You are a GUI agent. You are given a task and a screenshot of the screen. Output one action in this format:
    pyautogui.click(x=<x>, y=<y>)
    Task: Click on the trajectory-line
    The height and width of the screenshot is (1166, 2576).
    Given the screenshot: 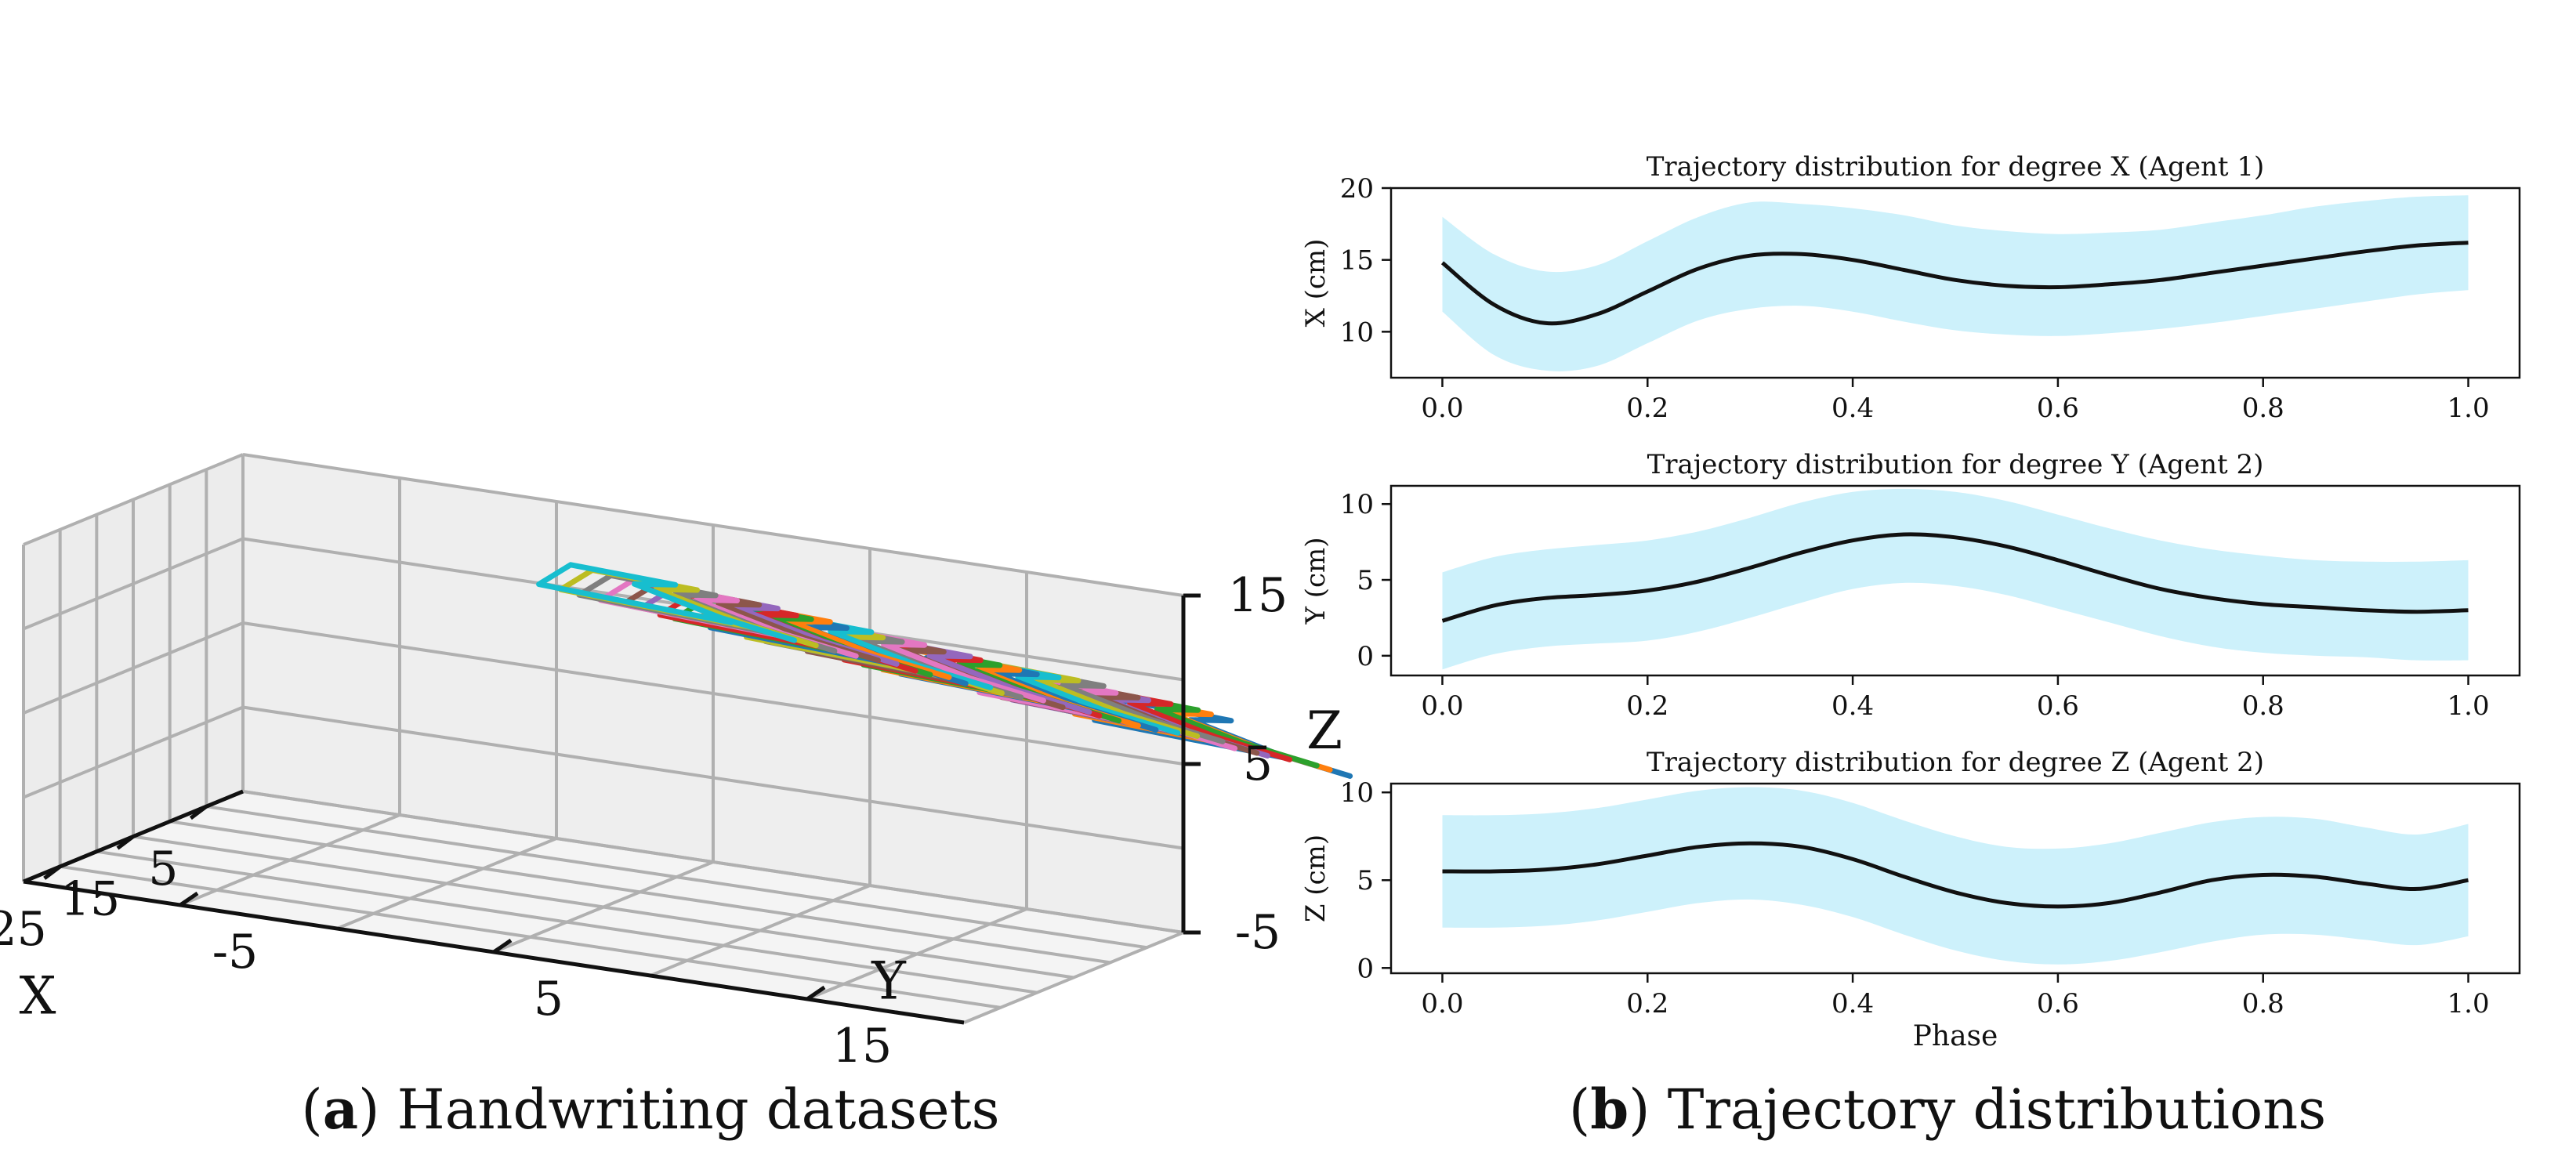 What is the action you would take?
    pyautogui.click(x=666, y=602)
    